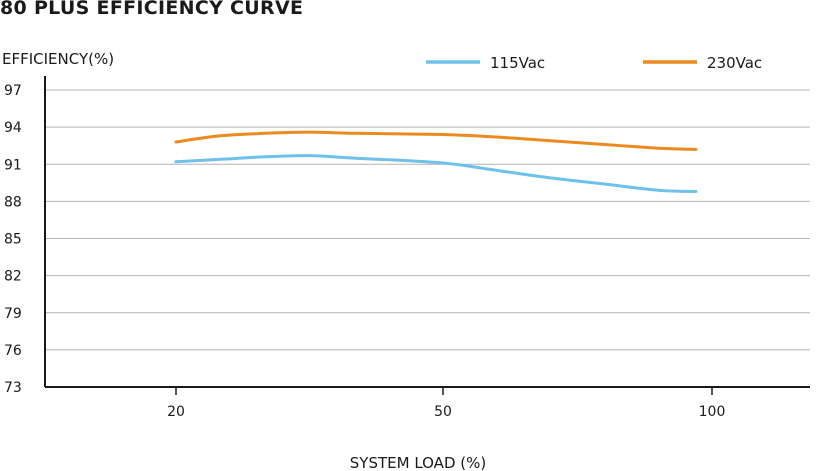 The height and width of the screenshot is (471, 826). I want to click on x-tick-label: 50, so click(443, 412).